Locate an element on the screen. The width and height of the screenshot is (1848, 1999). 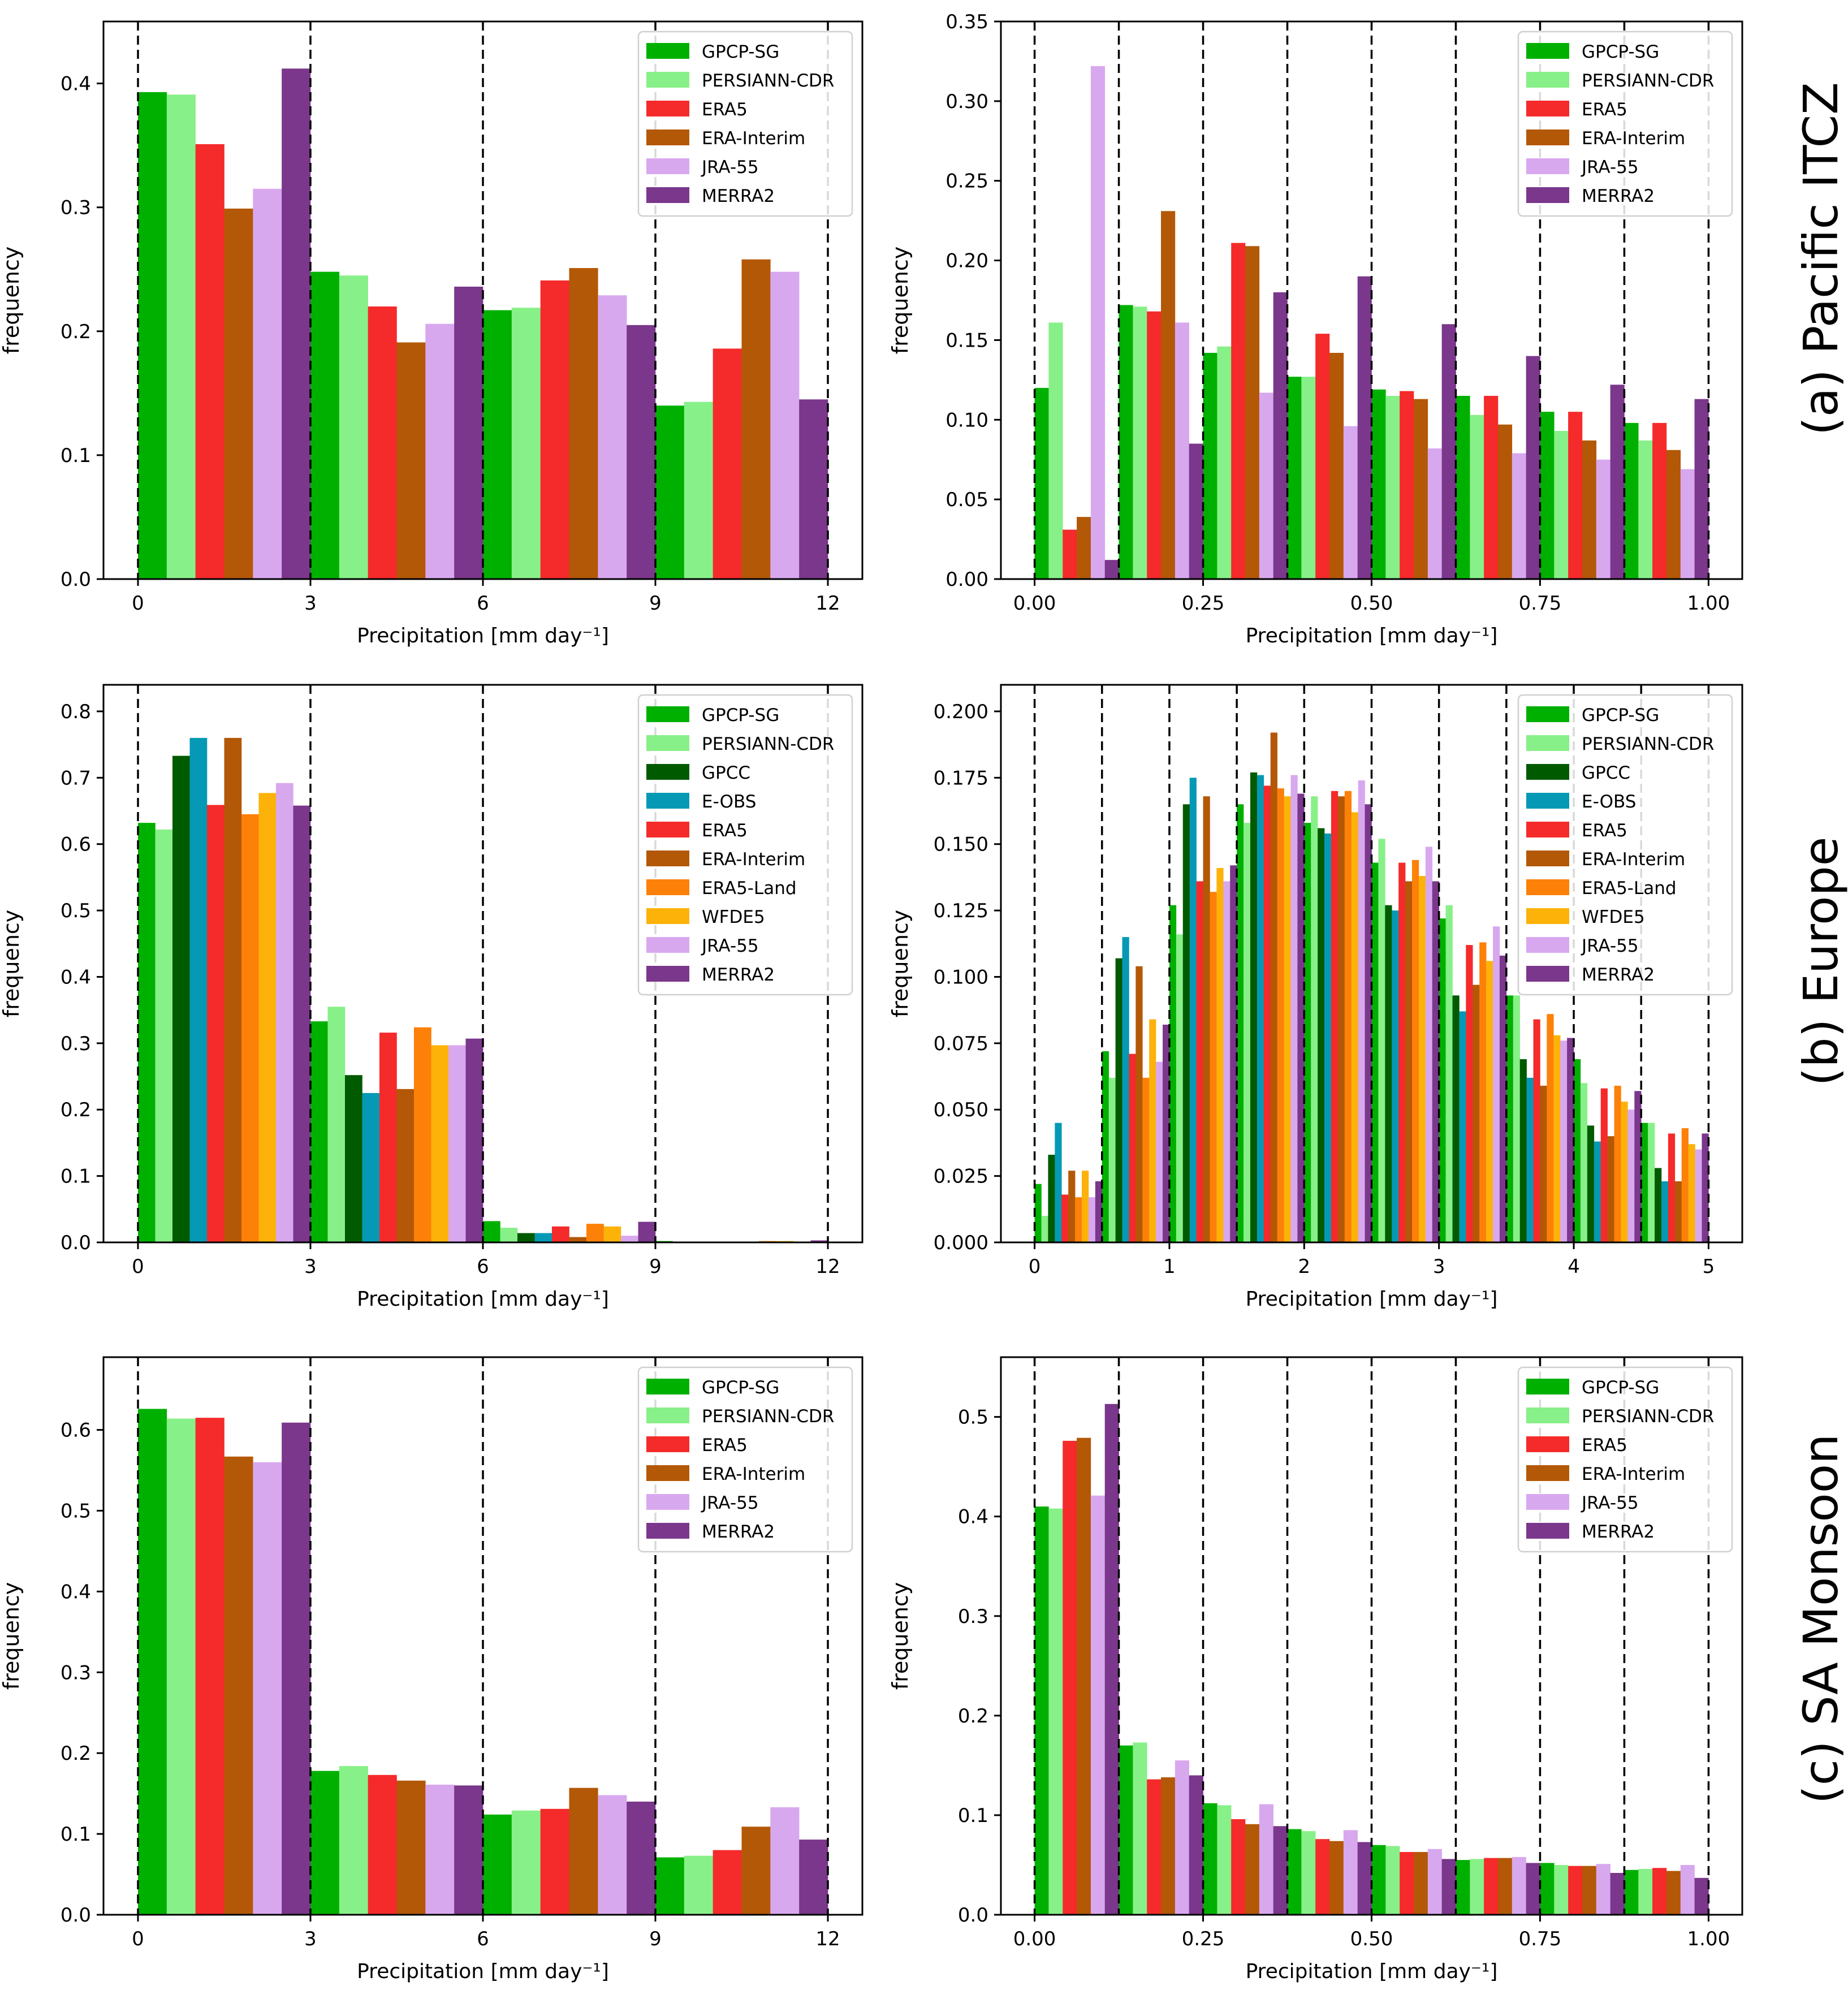
legend-label: MERRA2 is located at coordinates (1619, 196).